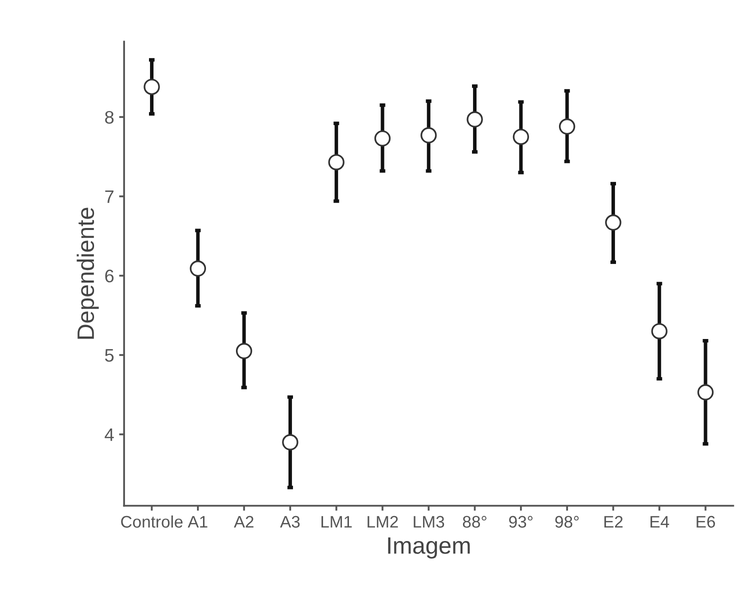 The width and height of the screenshot is (752, 595). I want to click on x-tick-label: 98°, so click(567, 522).